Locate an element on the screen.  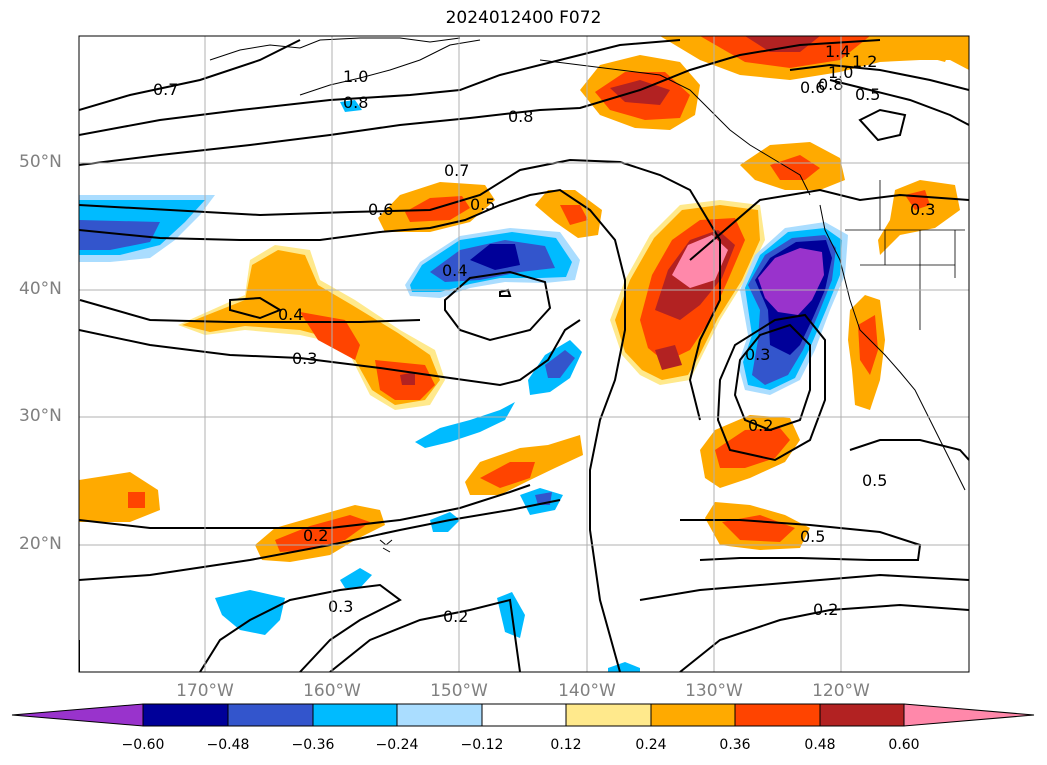
contour-label: 1.0 is located at coordinates (355, 76).